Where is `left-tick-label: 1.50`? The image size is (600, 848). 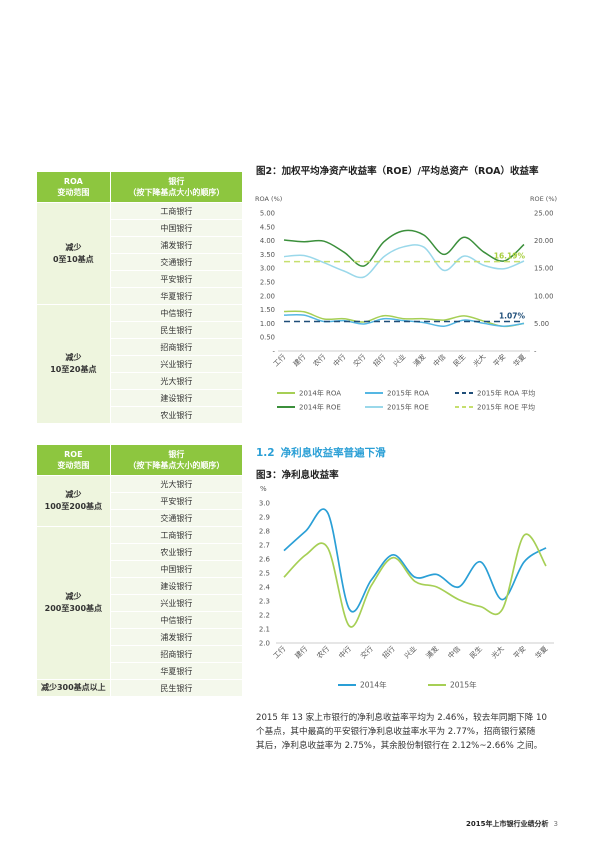
left-tick-label: 1.50 is located at coordinates (267, 310).